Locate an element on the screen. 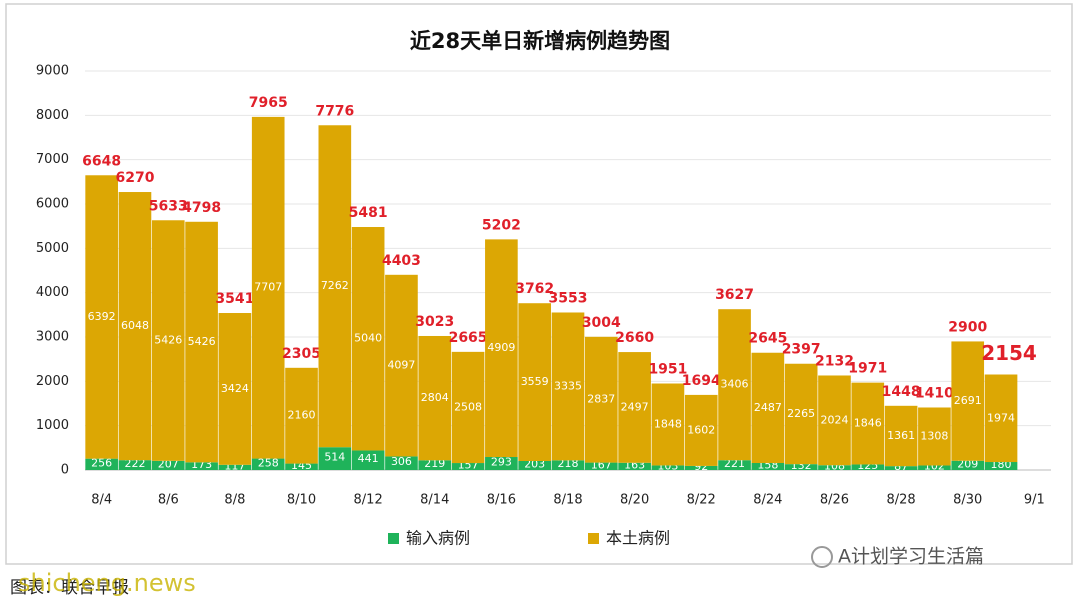  y-tick-label: 0 is located at coordinates (65, 470).